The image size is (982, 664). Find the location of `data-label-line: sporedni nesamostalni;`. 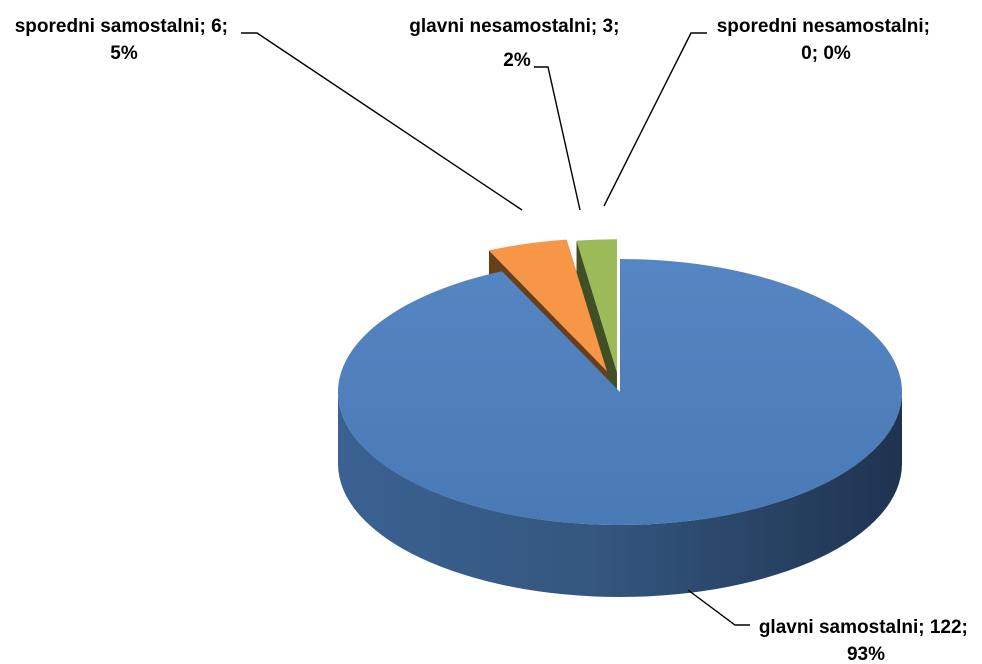

data-label-line: sporedni nesamostalni; is located at coordinates (823, 26).